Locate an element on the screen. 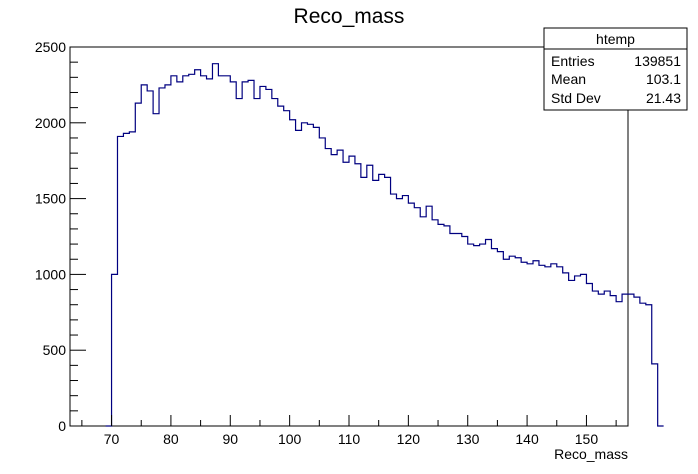 Image resolution: width=698 pixels, height=474 pixels. x-tick-label: 110 is located at coordinates (349, 439).